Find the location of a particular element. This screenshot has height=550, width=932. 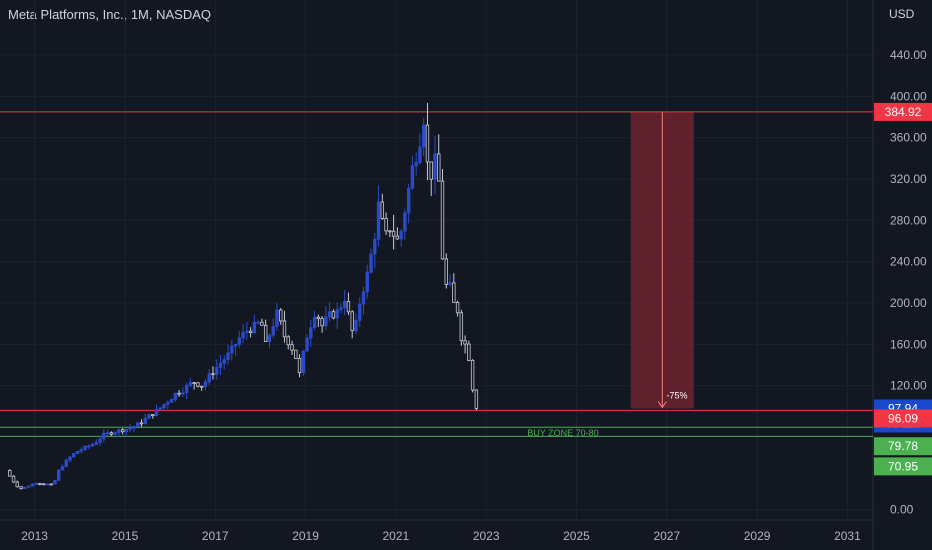

y-tick-label: 360.00 is located at coordinates (908, 138).